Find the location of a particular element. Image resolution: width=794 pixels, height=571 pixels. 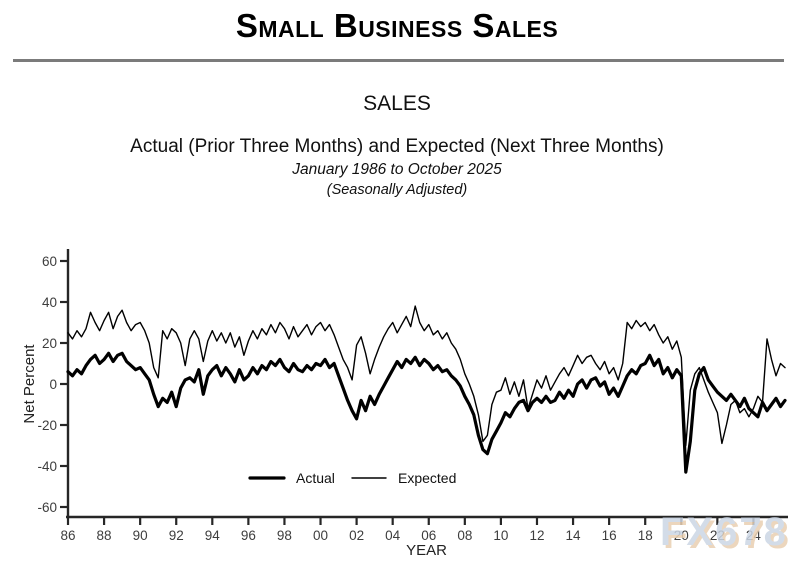

y-tick-label: 40 is located at coordinates (49, 302).